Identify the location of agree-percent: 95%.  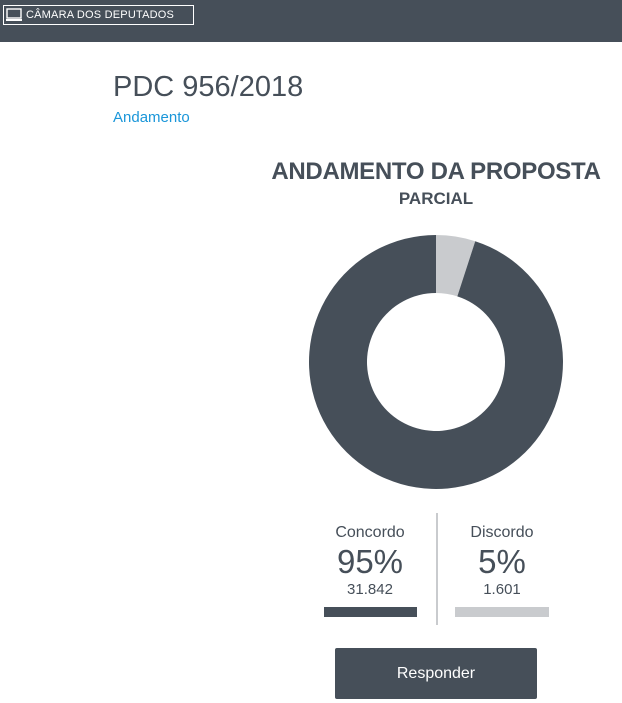
(370, 561).